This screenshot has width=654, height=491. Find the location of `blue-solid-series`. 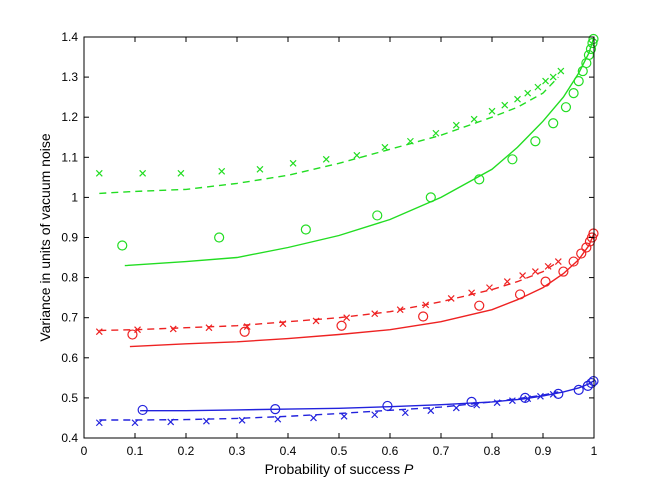

blue-solid-series is located at coordinates (367, 396).